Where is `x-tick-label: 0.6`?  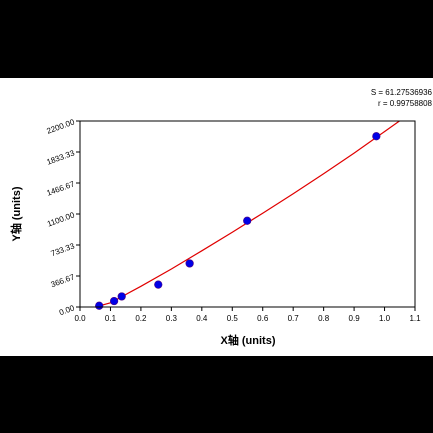 x-tick-label: 0.6 is located at coordinates (263, 318).